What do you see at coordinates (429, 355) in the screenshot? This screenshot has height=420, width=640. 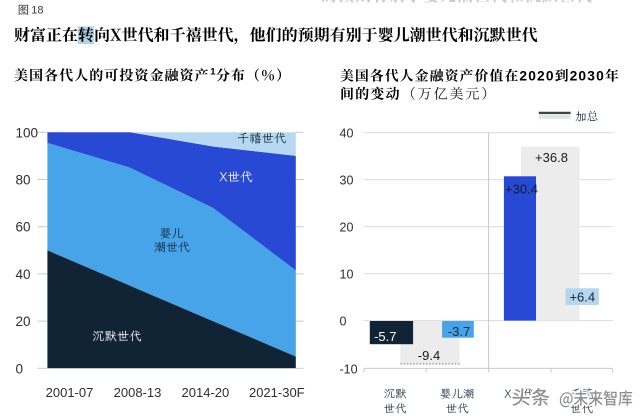 I see `svg-text: -9.4` at bounding box center [429, 355].